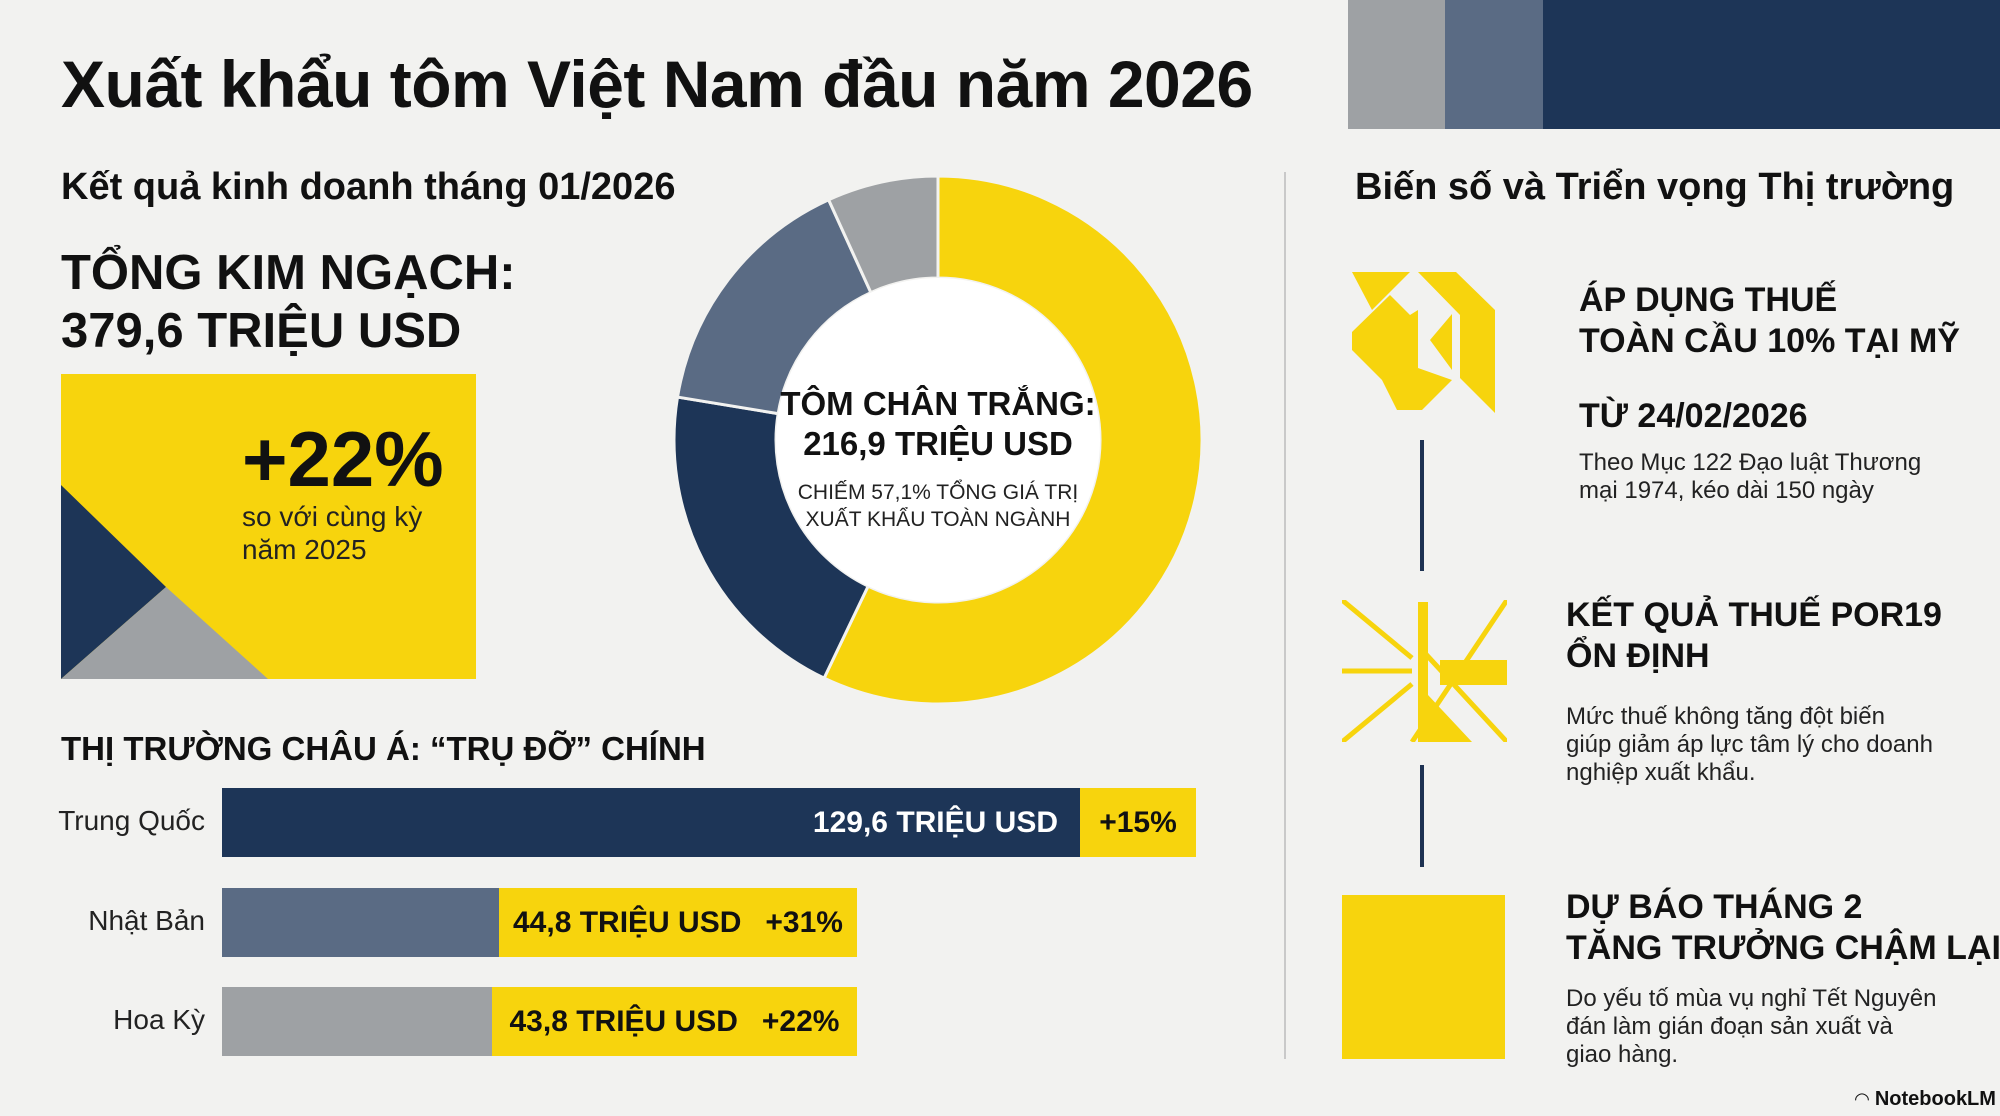 This screenshot has width=2000, height=1116. I want to click on item1-date: TỪ 24/02/2026, so click(1693, 416).